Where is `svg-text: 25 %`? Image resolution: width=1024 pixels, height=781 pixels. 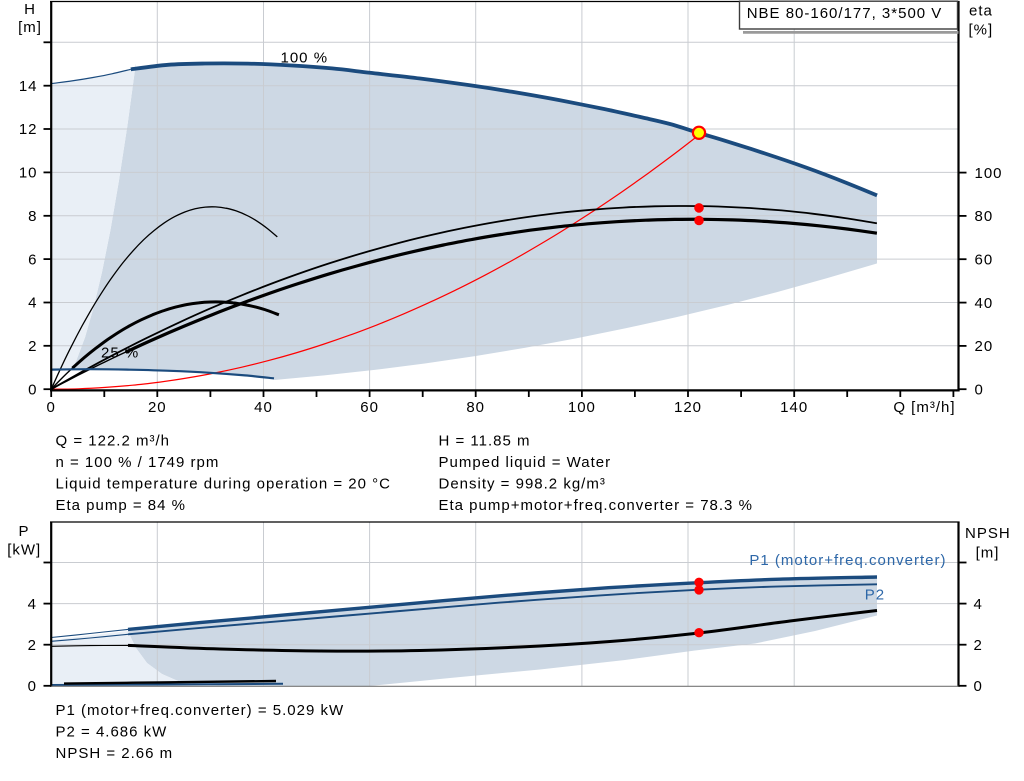
svg-text: 25 % is located at coordinates (120, 353).